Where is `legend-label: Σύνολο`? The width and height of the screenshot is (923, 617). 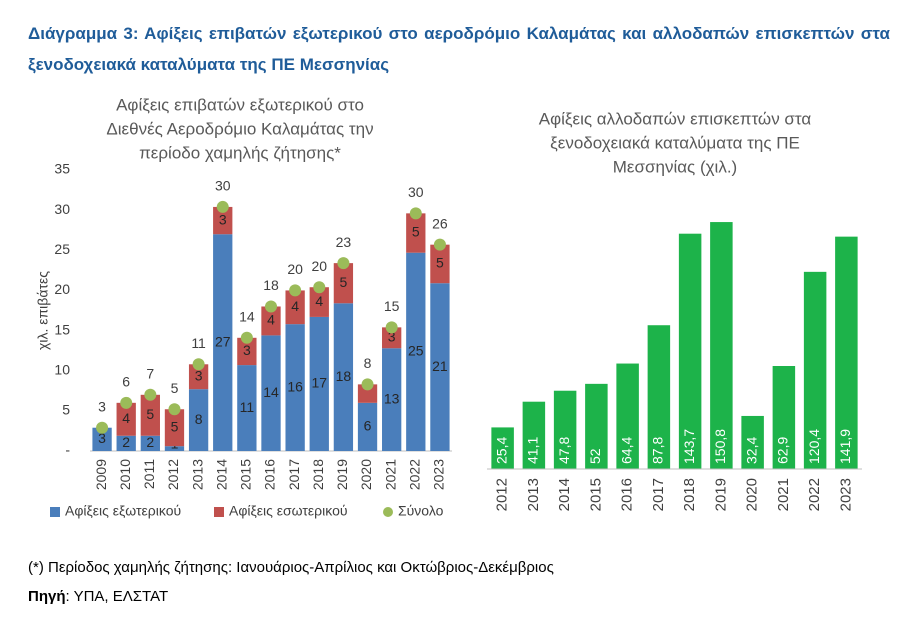
legend-label: Σύνολο is located at coordinates (421, 511).